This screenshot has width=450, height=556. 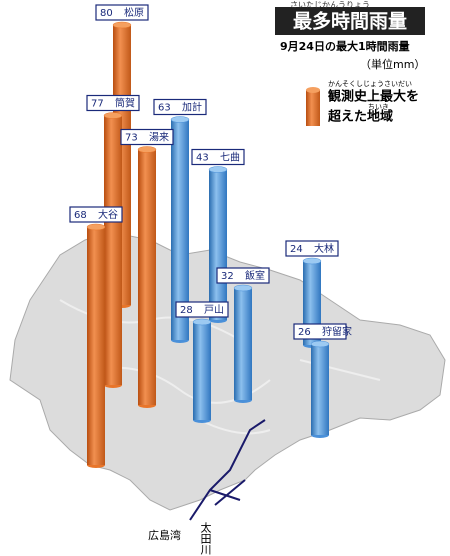 I want to click on title-box, so click(x=350, y=21).